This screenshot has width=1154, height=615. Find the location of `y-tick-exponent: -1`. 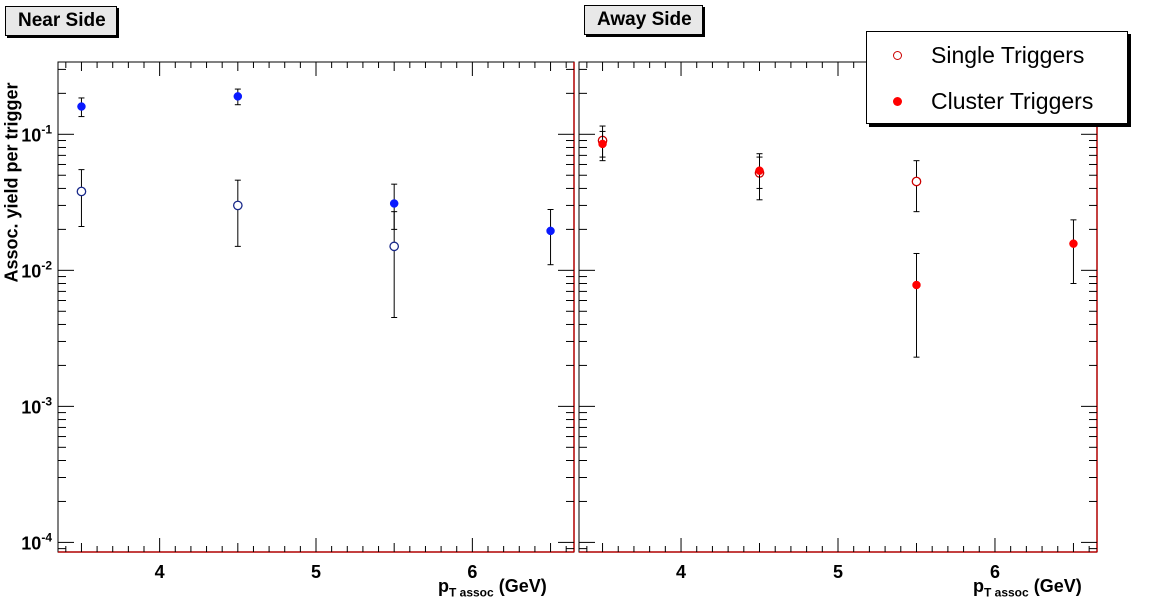

y-tick-exponent: -1 is located at coordinates (46, 129).